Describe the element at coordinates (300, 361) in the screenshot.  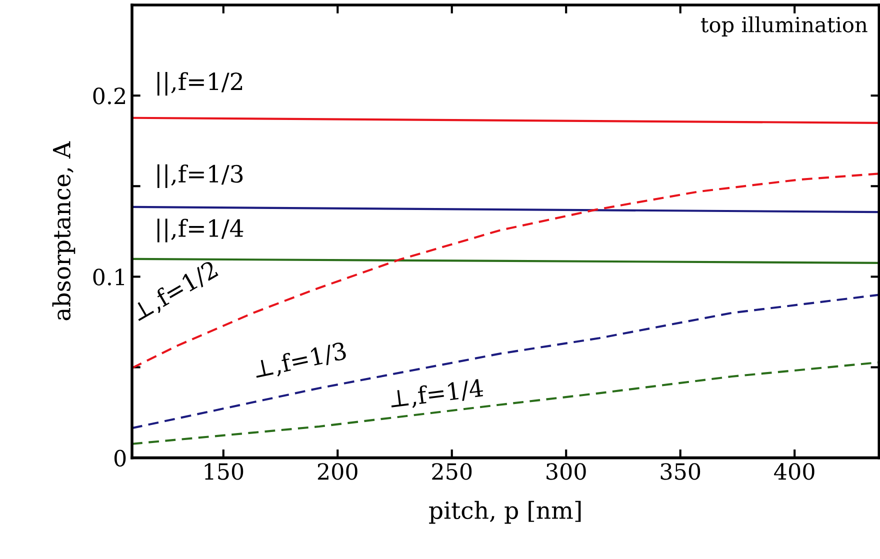
I see `text: ⊥,f=1/3` at that location.